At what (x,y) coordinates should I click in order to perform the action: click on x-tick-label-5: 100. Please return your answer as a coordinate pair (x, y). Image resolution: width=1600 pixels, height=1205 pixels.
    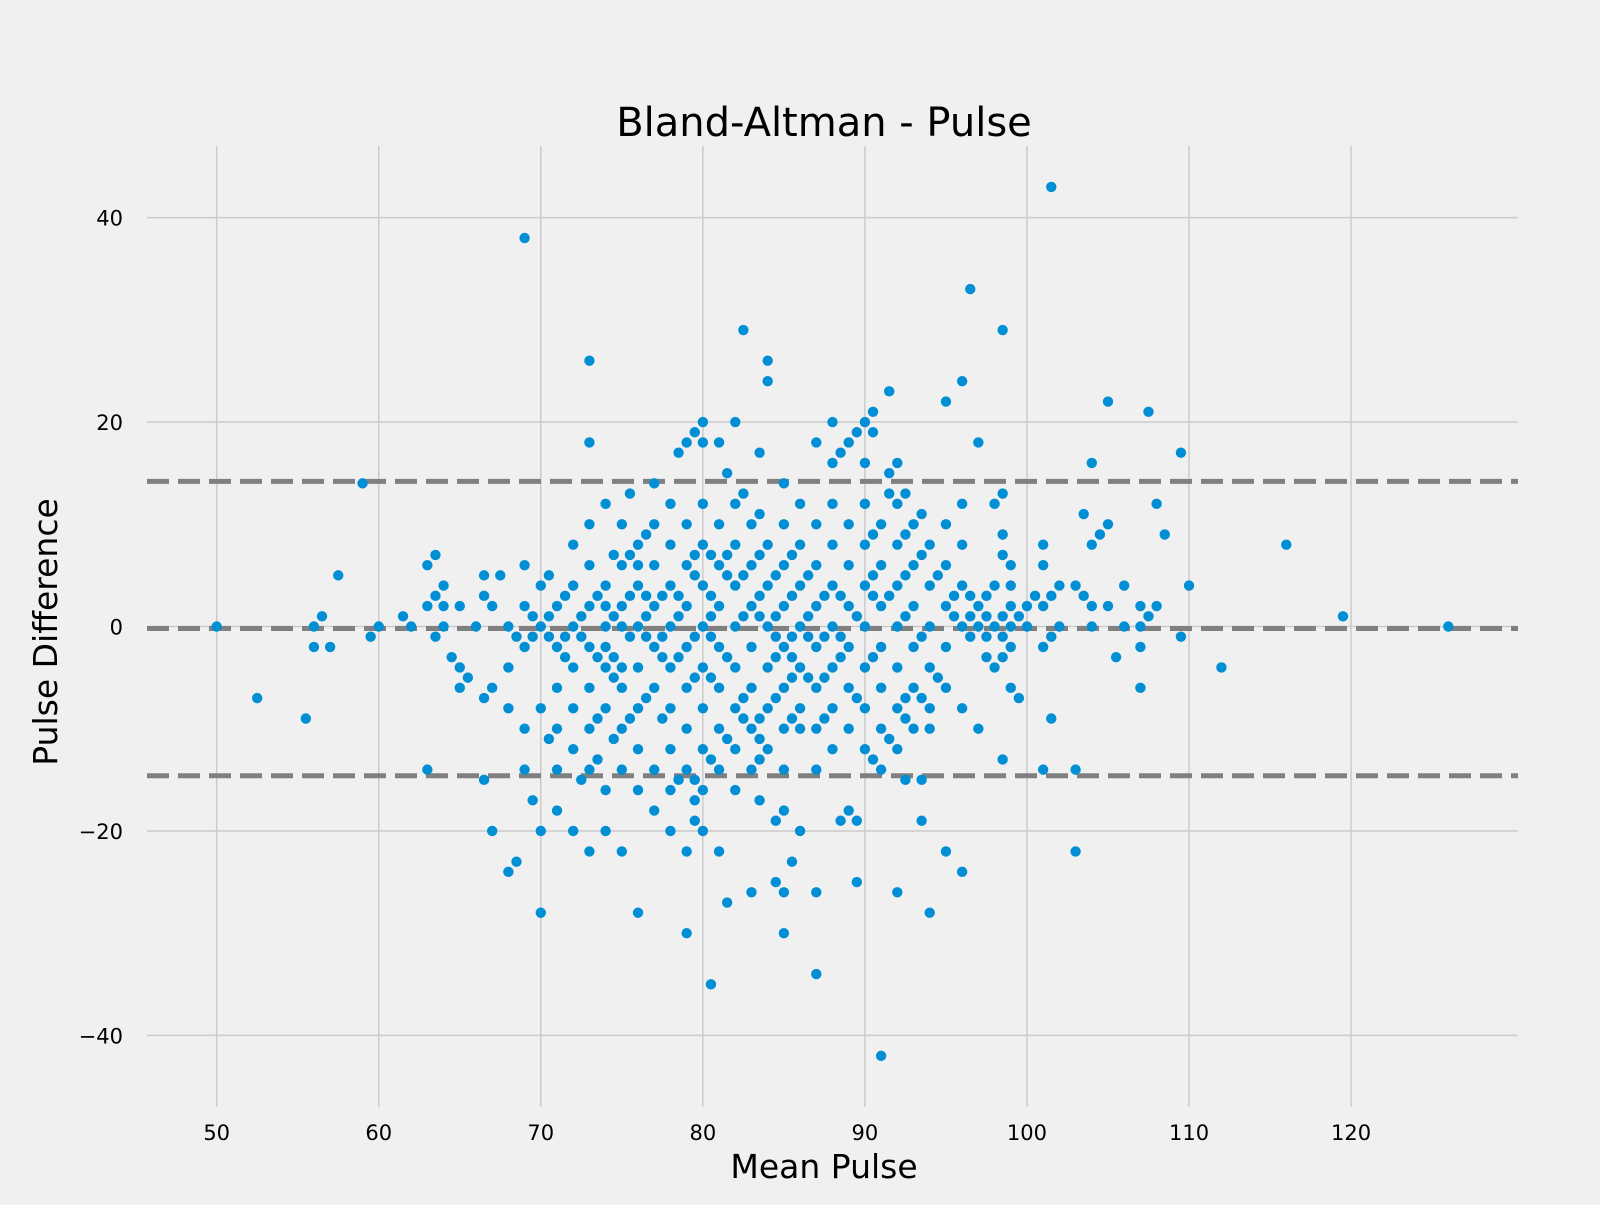
    Looking at the image, I should click on (1027, 1133).